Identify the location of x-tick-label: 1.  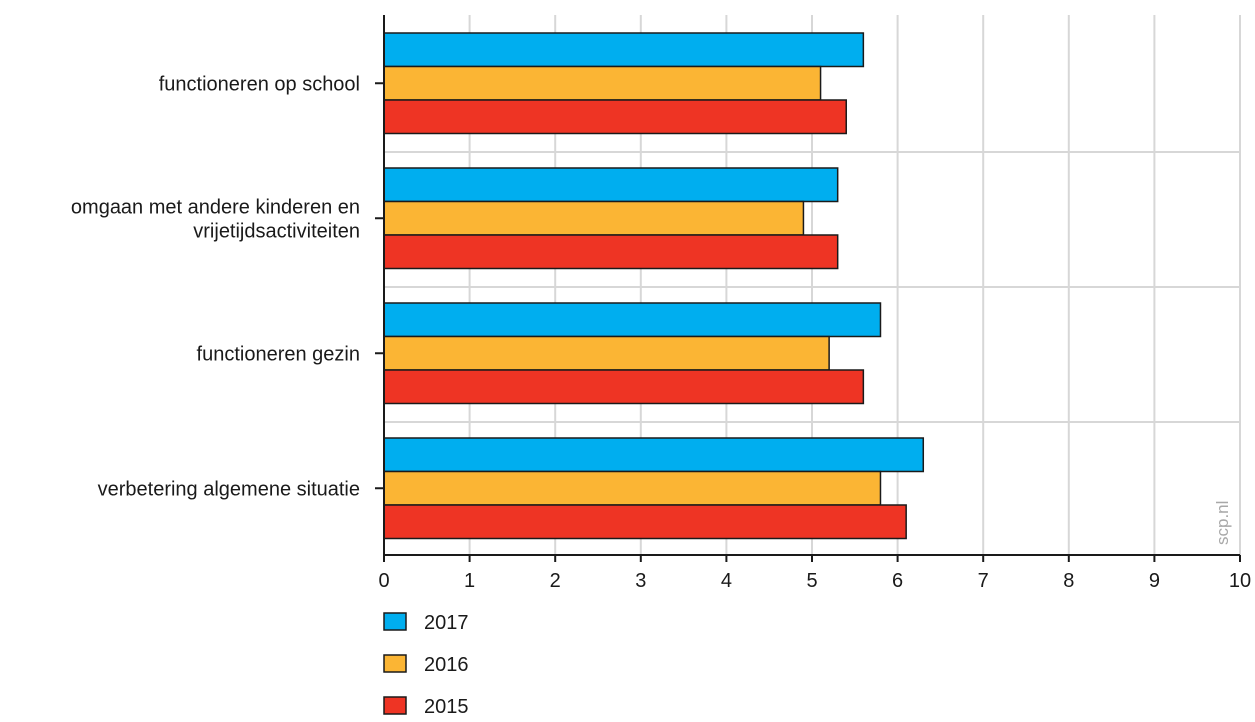
(469, 581).